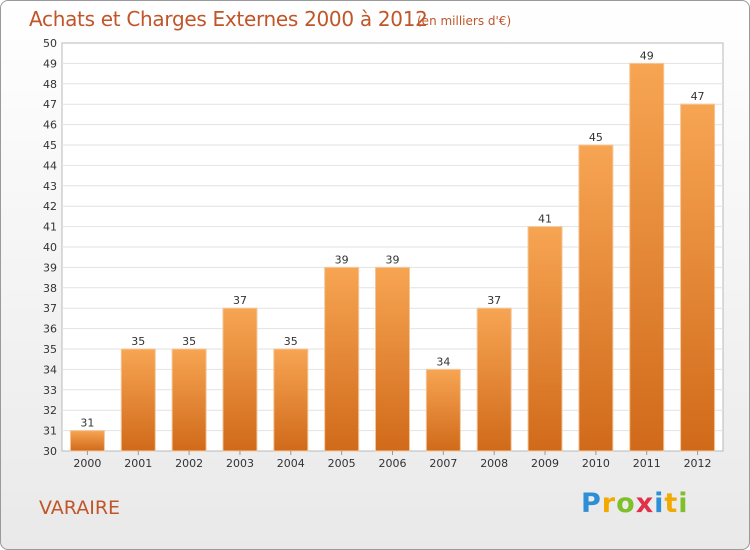 This screenshot has height=550, width=750. I want to click on proxiti-logo: Proxiti, so click(635, 503).